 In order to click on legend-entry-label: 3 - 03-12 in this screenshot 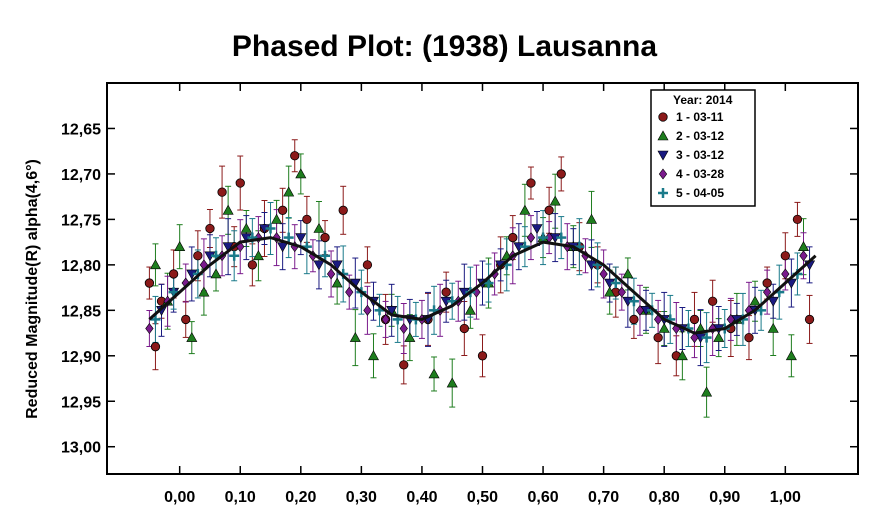, I will do `click(700, 155)`.